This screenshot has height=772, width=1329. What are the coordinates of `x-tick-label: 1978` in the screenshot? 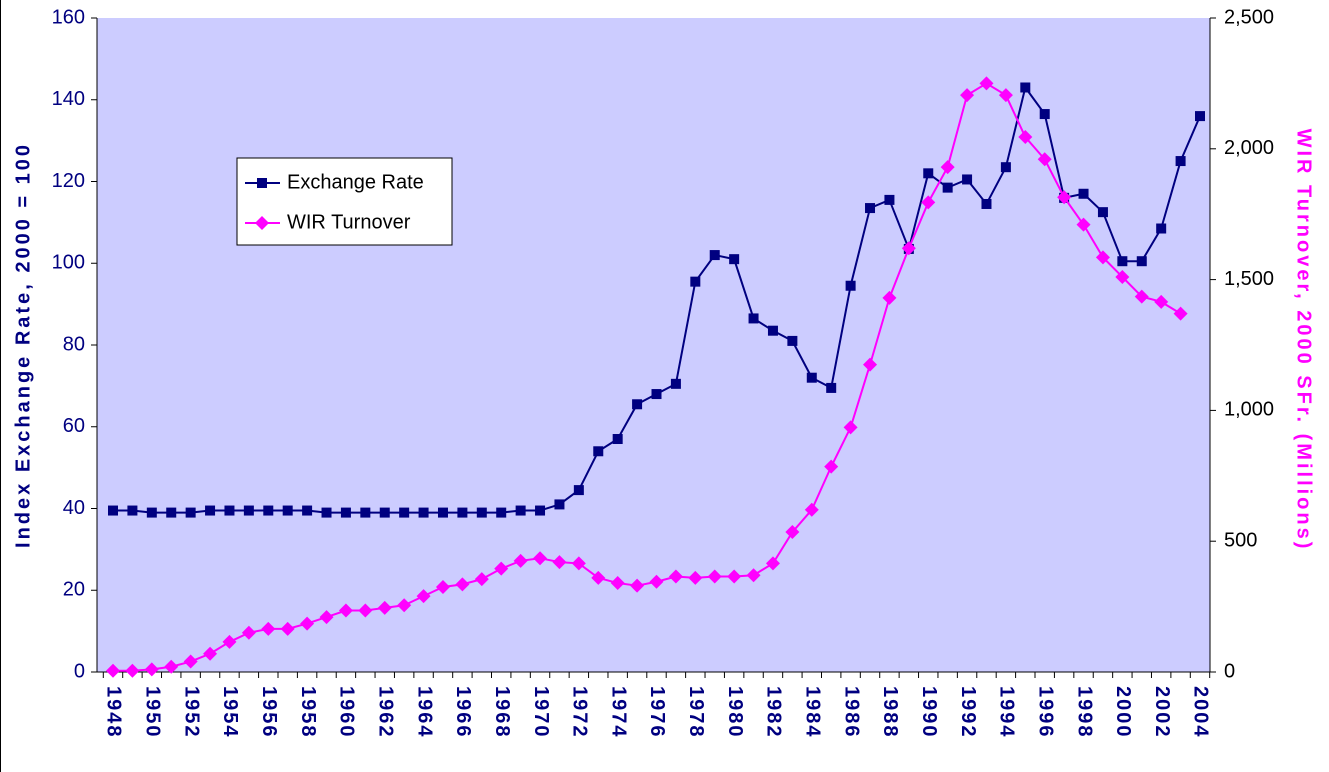 It's located at (696, 712).